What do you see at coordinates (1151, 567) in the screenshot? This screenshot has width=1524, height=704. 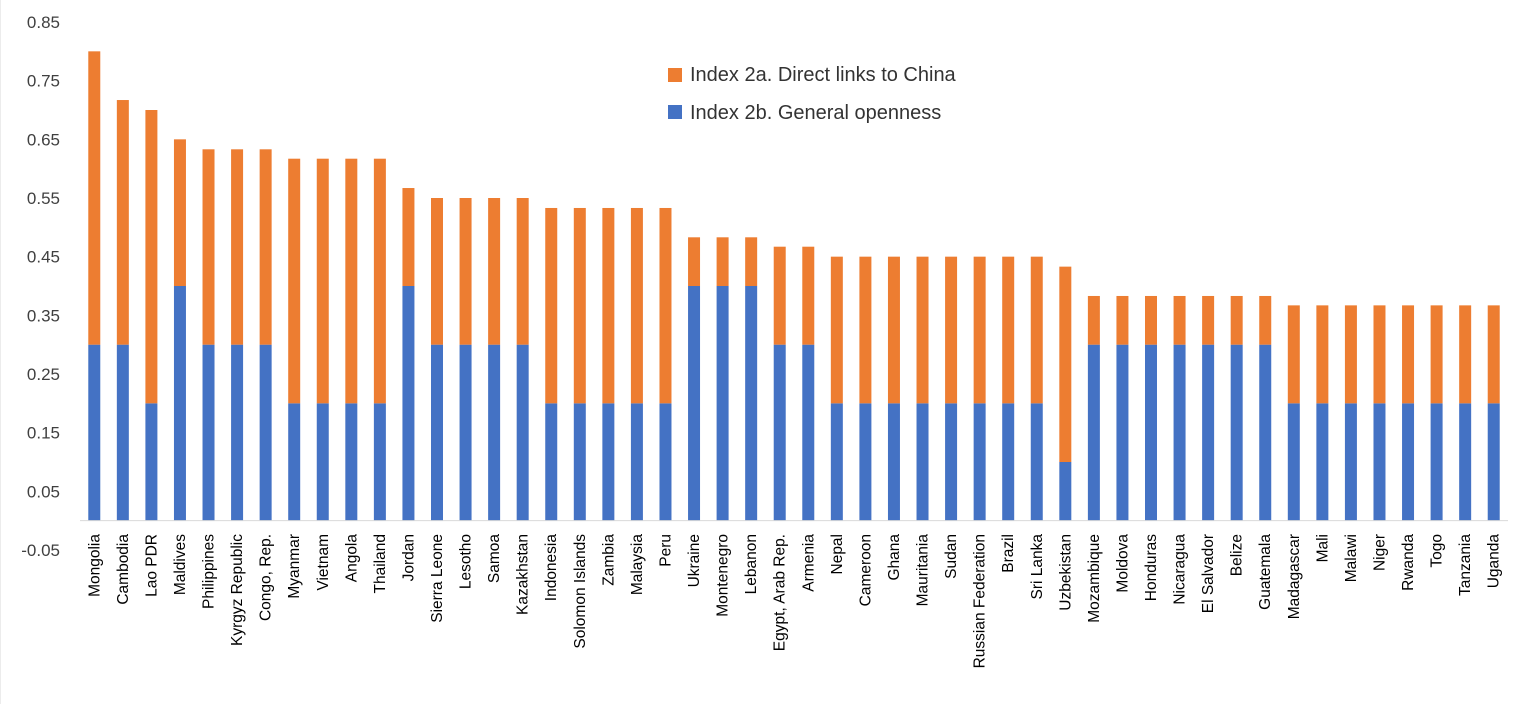 I see `x-category-label: Honduras` at bounding box center [1151, 567].